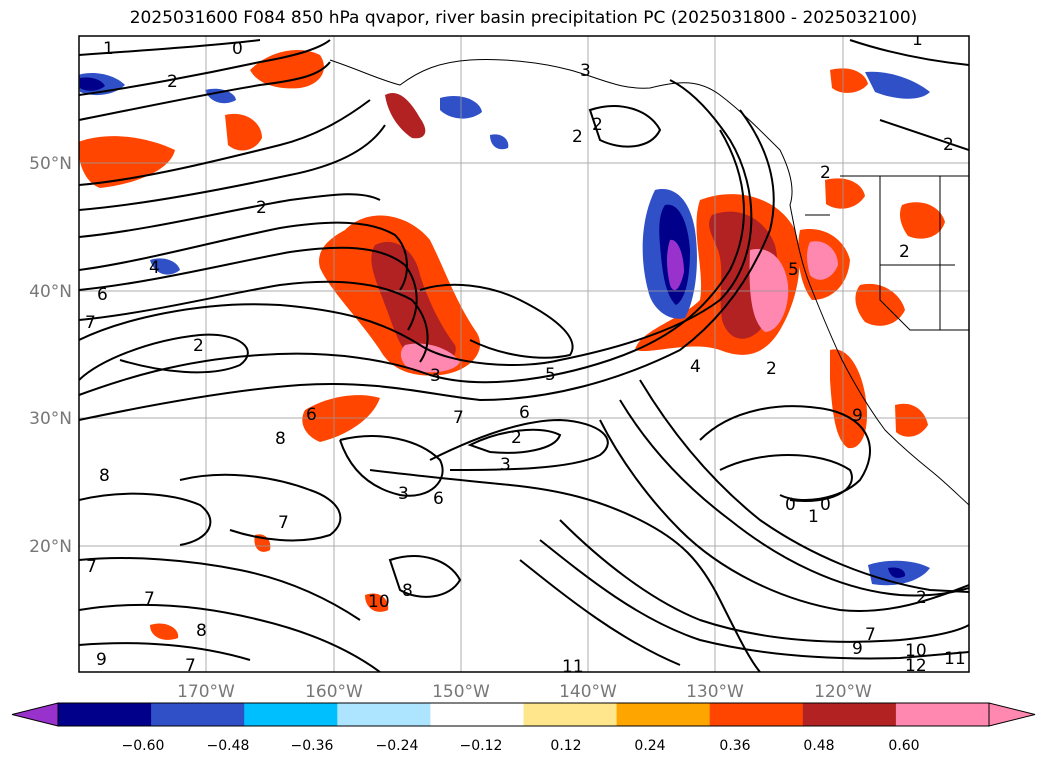 Image resolution: width=1047 pixels, height=765 pixels. I want to click on colorbar-tick-label: 0.12, so click(565, 746).